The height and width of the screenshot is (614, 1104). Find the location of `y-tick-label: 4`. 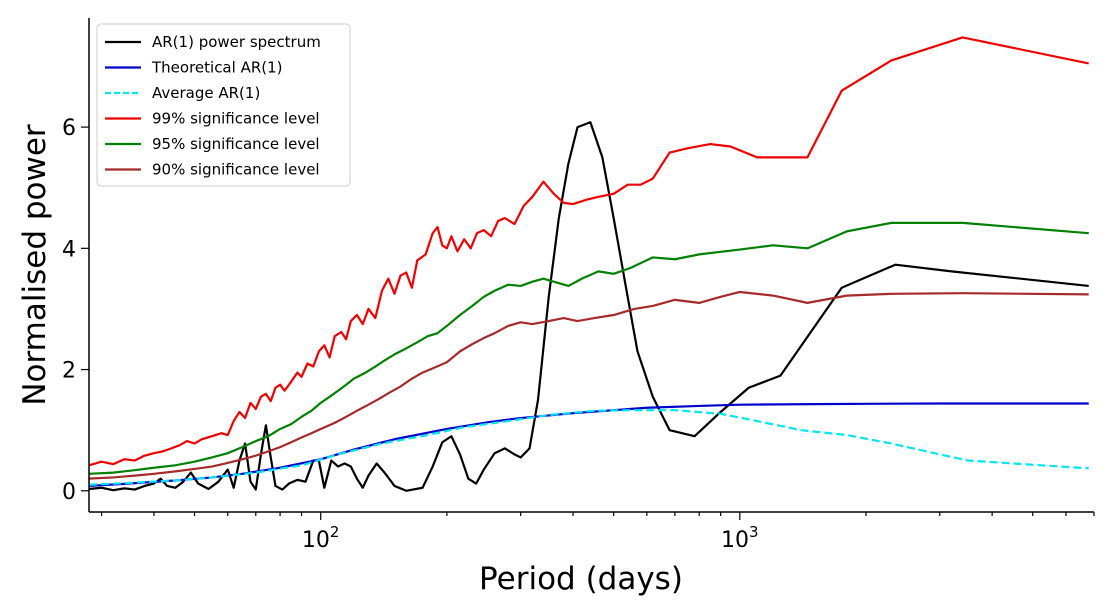

y-tick-label: 4 is located at coordinates (69, 249).